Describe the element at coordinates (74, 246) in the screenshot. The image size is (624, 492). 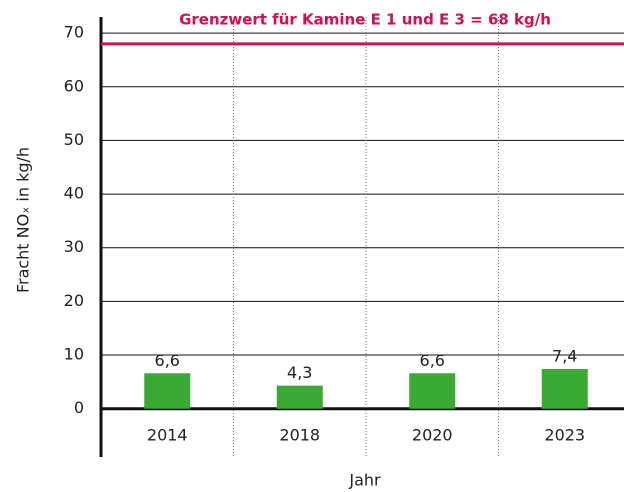
I see `y-tick-label: 30` at that location.